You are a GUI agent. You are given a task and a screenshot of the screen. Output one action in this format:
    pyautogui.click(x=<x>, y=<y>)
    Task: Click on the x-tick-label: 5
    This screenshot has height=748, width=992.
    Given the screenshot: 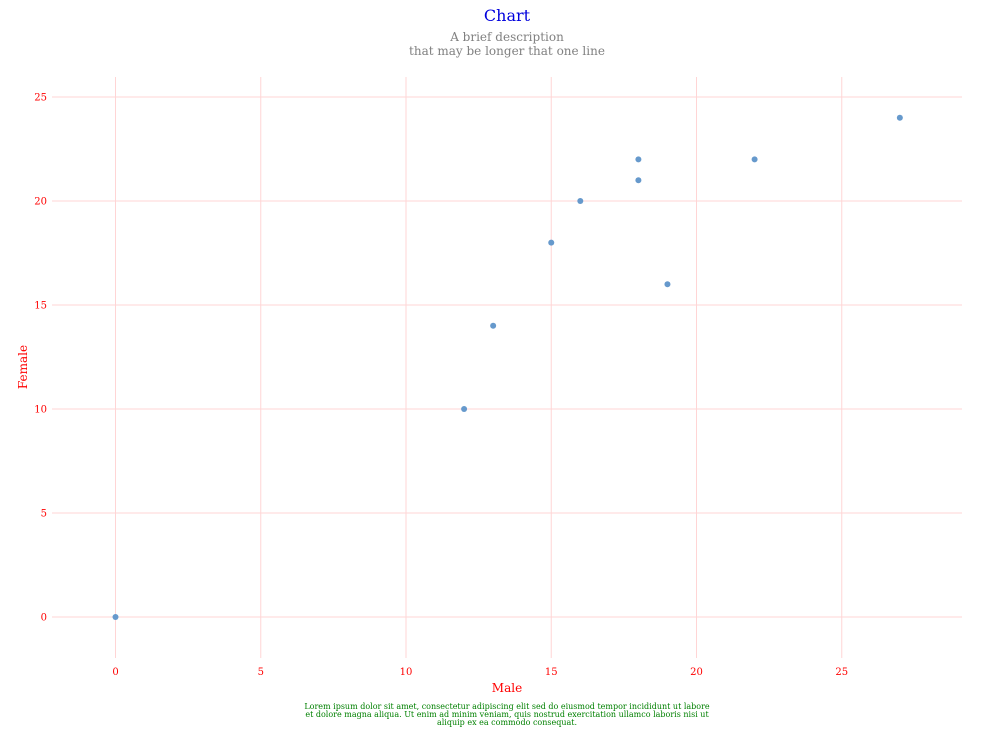 What is the action you would take?
    pyautogui.click(x=261, y=672)
    